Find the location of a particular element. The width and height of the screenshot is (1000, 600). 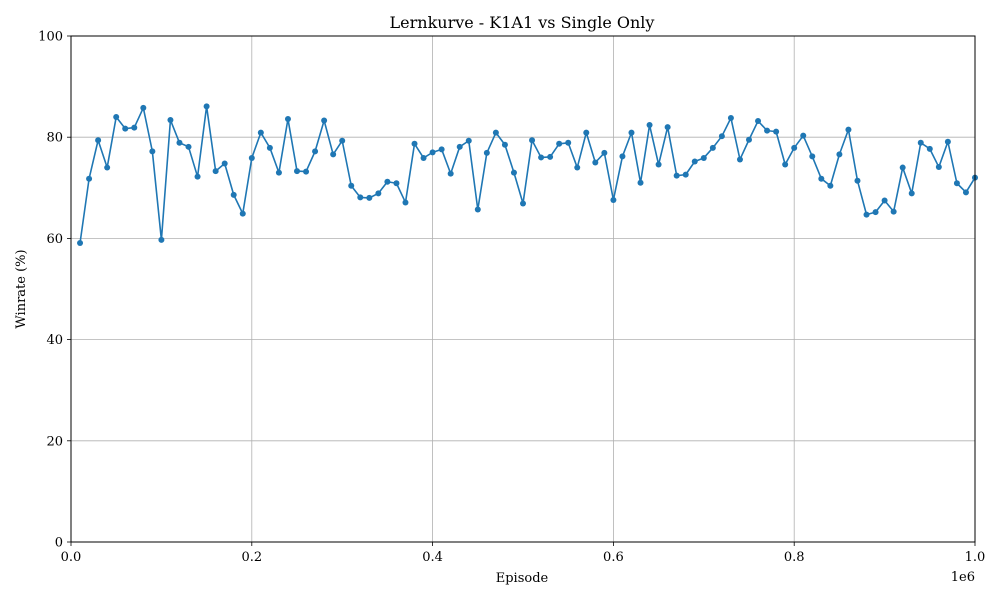

x-tick-label: 0.8 is located at coordinates (794, 557).